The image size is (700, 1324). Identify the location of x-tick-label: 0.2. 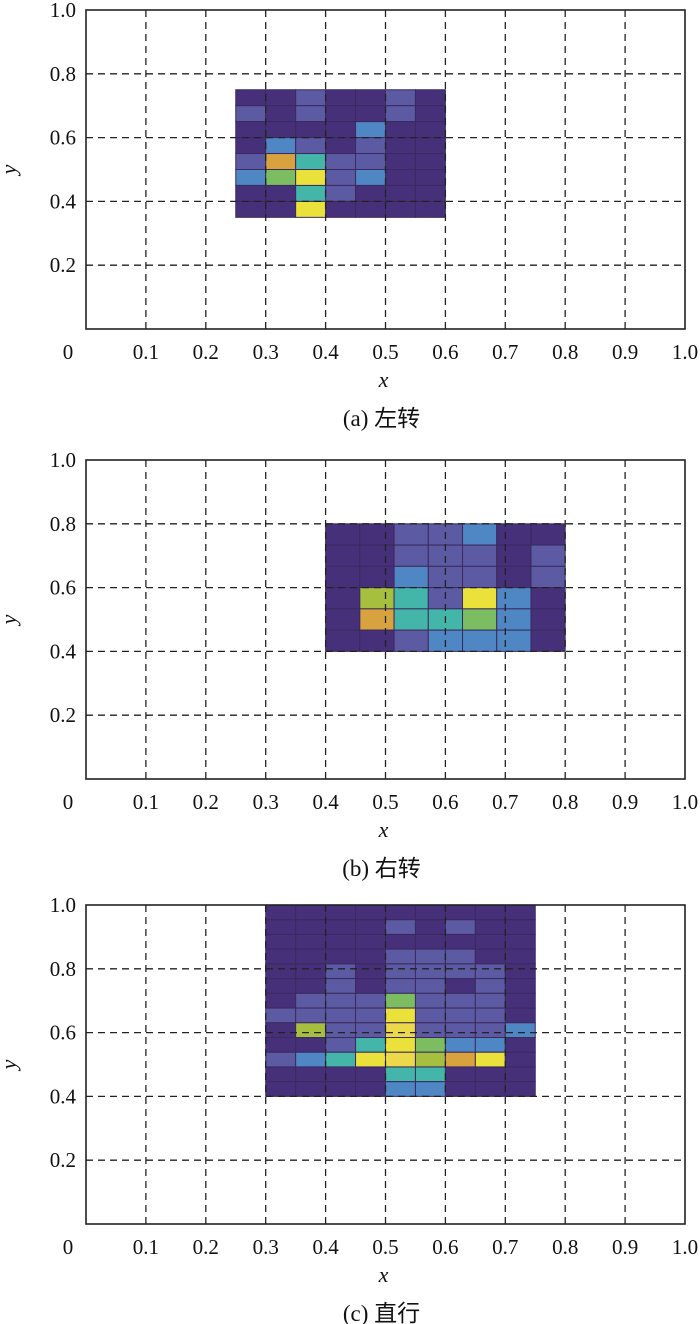
(206, 802).